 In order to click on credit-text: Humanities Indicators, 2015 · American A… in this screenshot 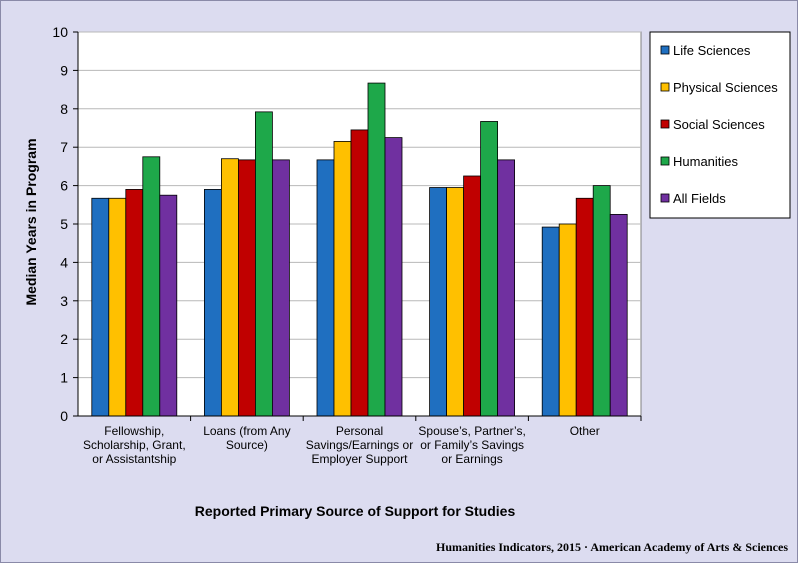, I will do `click(612, 547)`.